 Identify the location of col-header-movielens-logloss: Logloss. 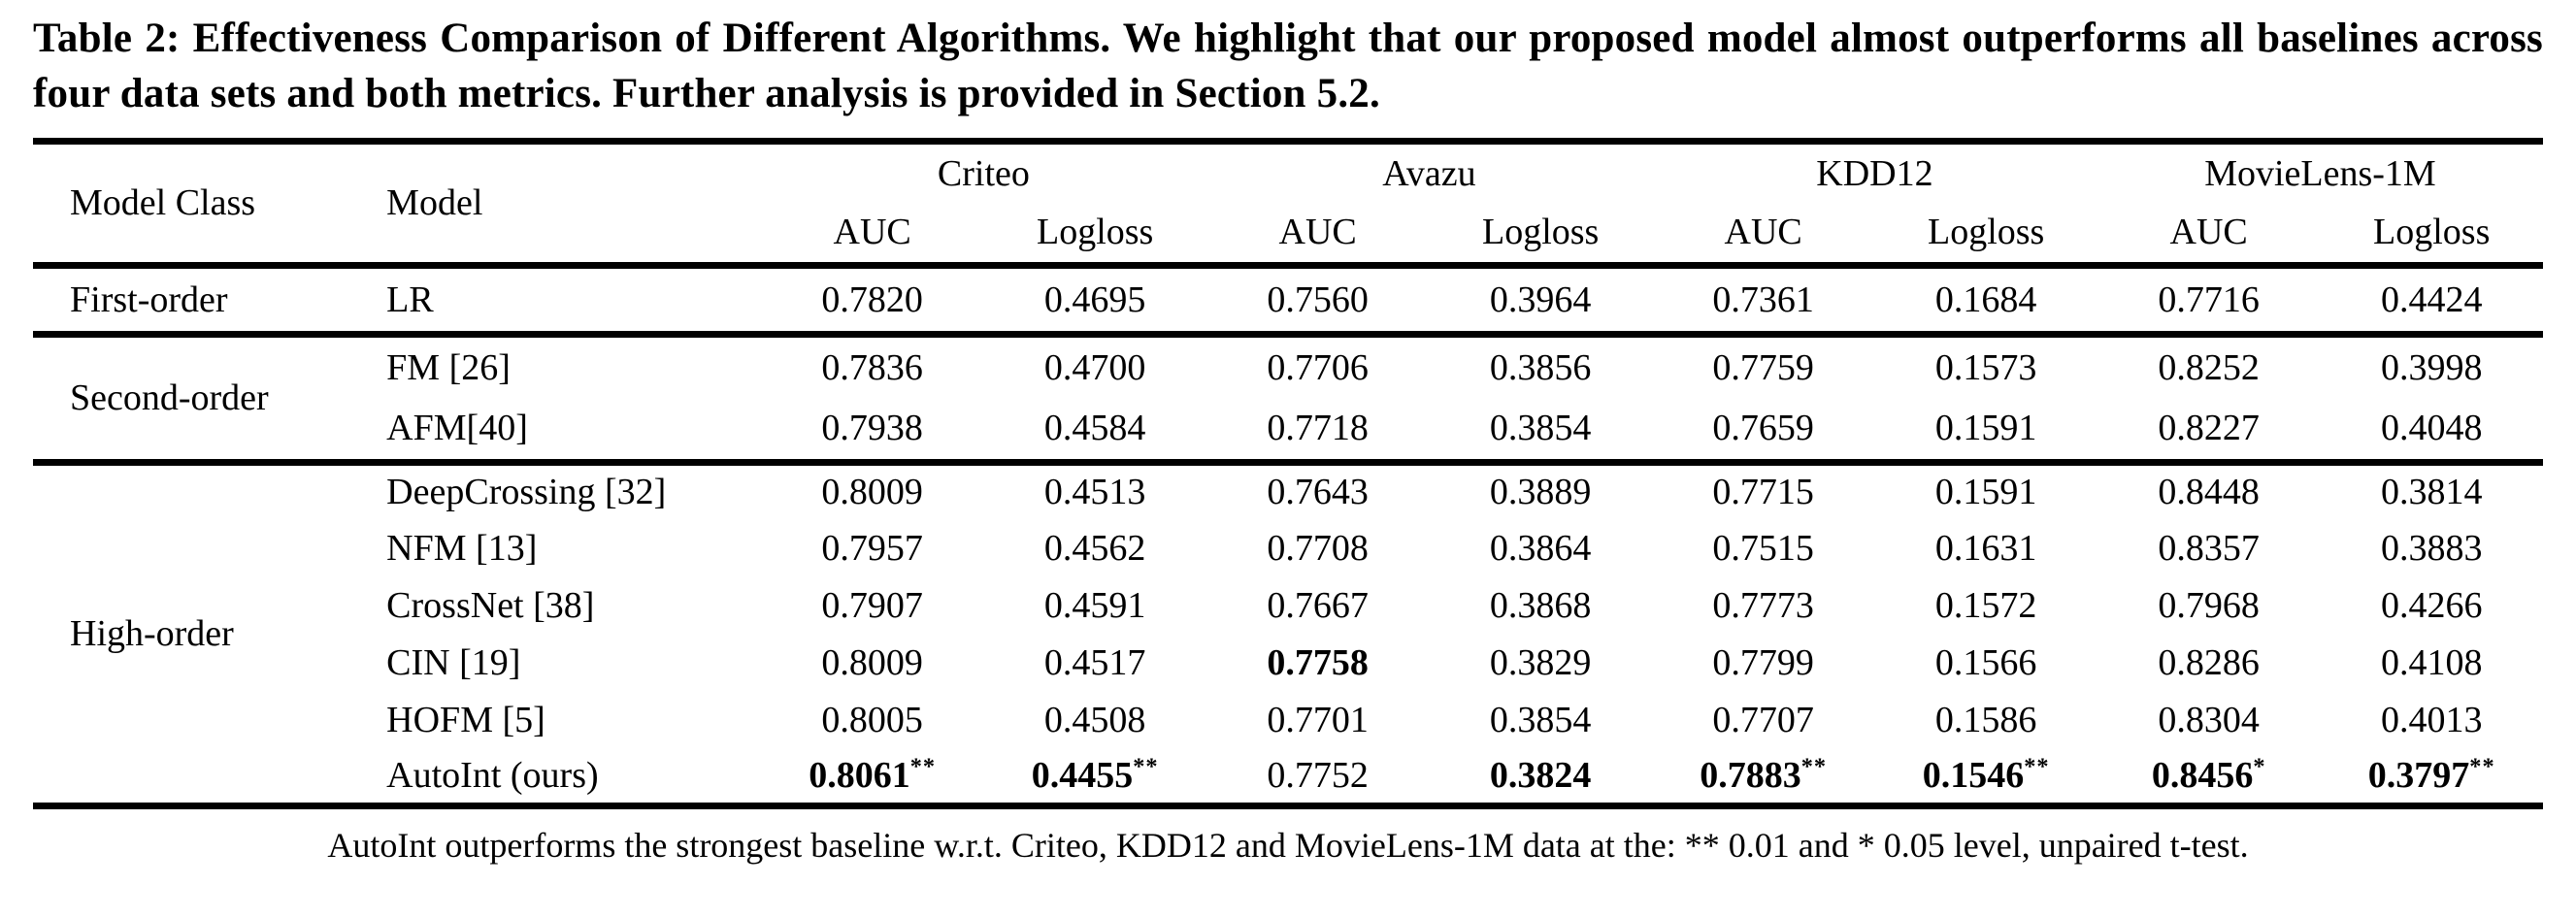
(2431, 236).